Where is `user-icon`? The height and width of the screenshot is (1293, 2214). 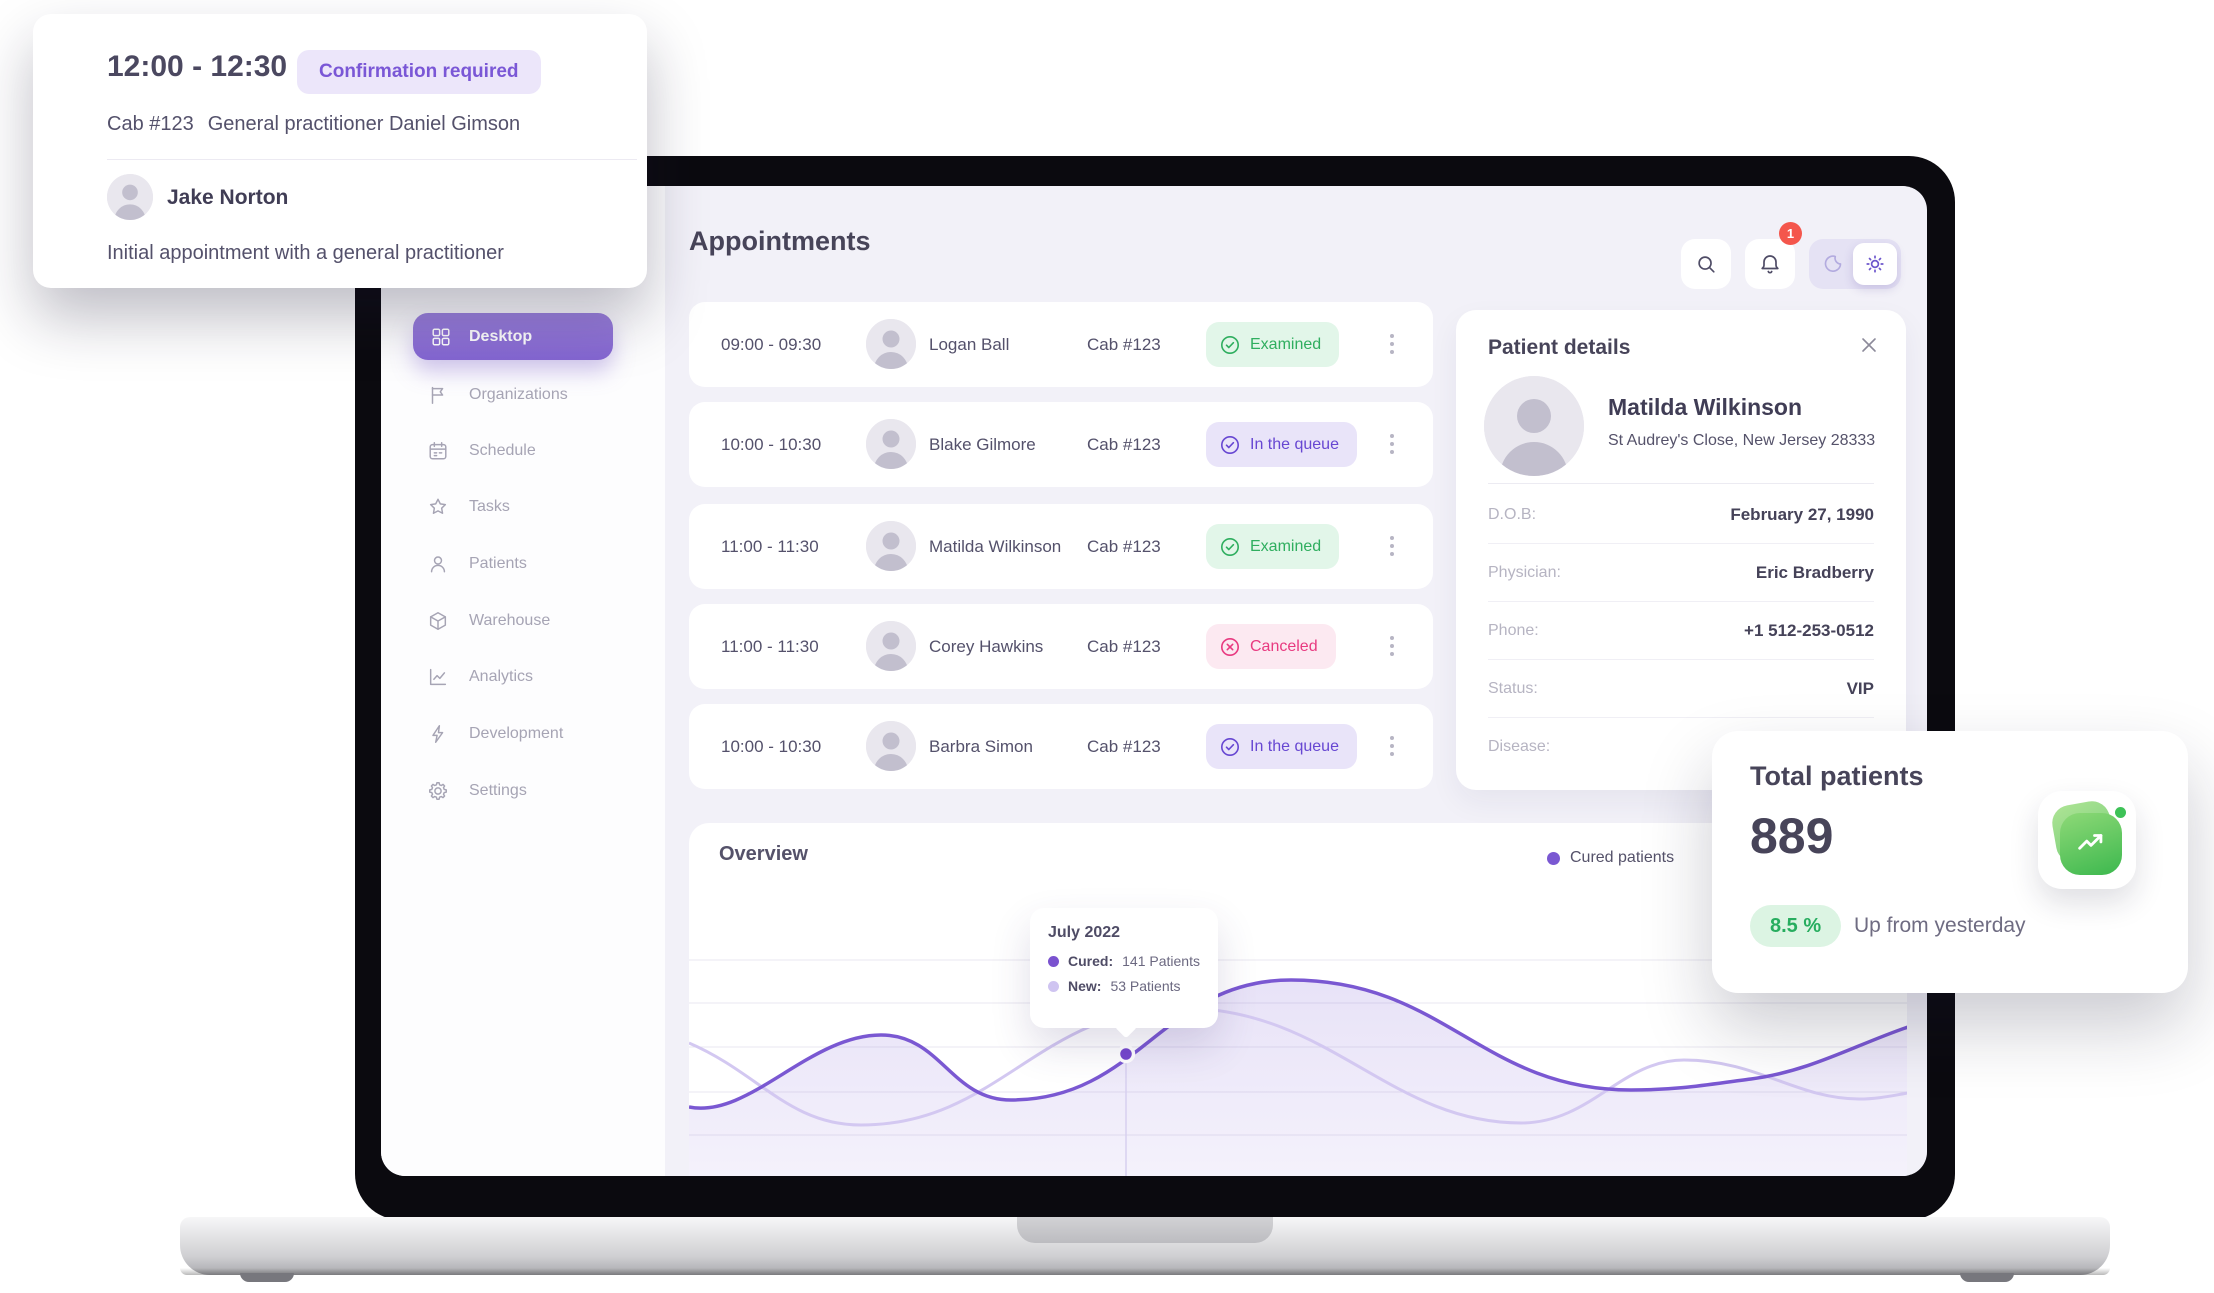 user-icon is located at coordinates (438, 564).